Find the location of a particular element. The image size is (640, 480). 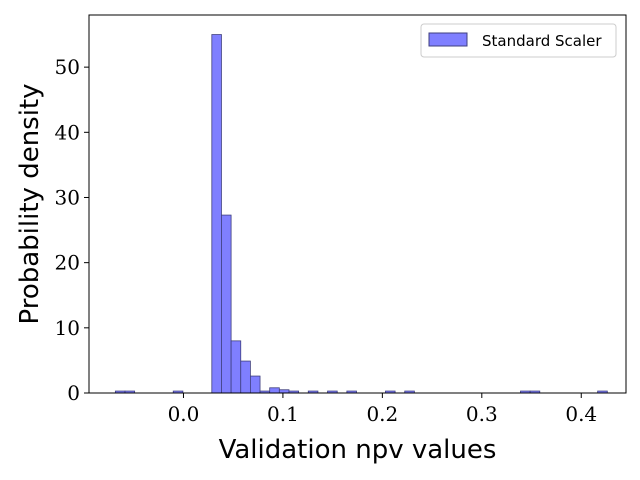

x-axis-label: Validation npv values is located at coordinates (358, 450).